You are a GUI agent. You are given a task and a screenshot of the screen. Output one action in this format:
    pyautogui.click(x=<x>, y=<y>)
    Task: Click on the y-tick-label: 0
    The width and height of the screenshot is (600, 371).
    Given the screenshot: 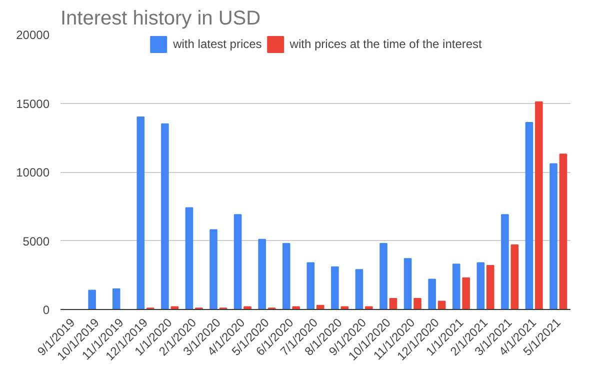 What is the action you would take?
    pyautogui.click(x=46, y=310)
    